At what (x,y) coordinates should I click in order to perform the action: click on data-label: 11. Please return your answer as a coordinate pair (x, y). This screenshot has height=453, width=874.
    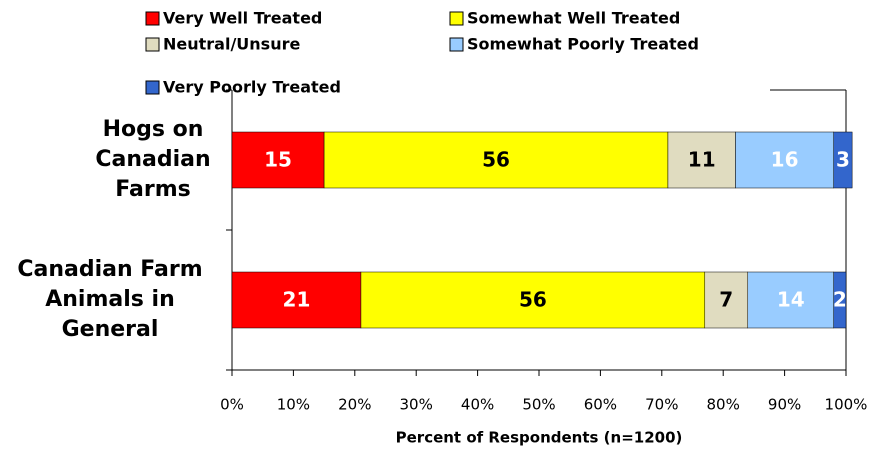
    Looking at the image, I should click on (702, 160).